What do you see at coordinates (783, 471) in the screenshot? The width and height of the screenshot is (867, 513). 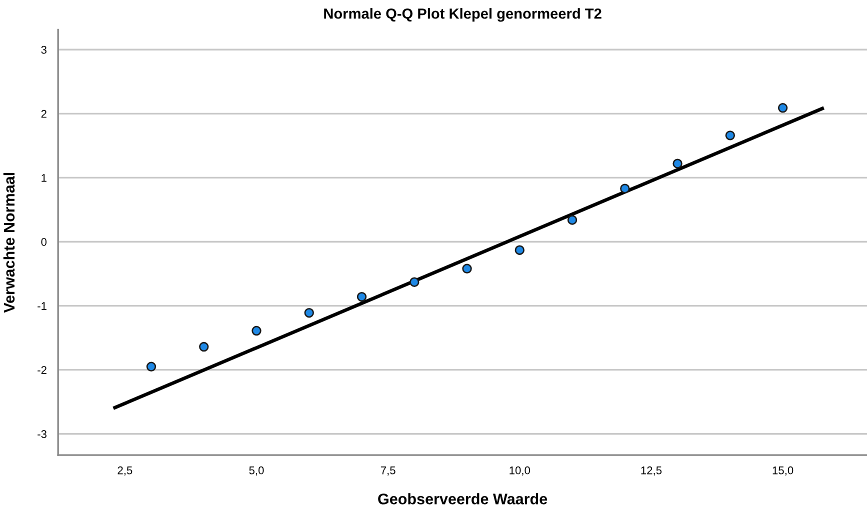 I see `x-tick-label: 15,0` at bounding box center [783, 471].